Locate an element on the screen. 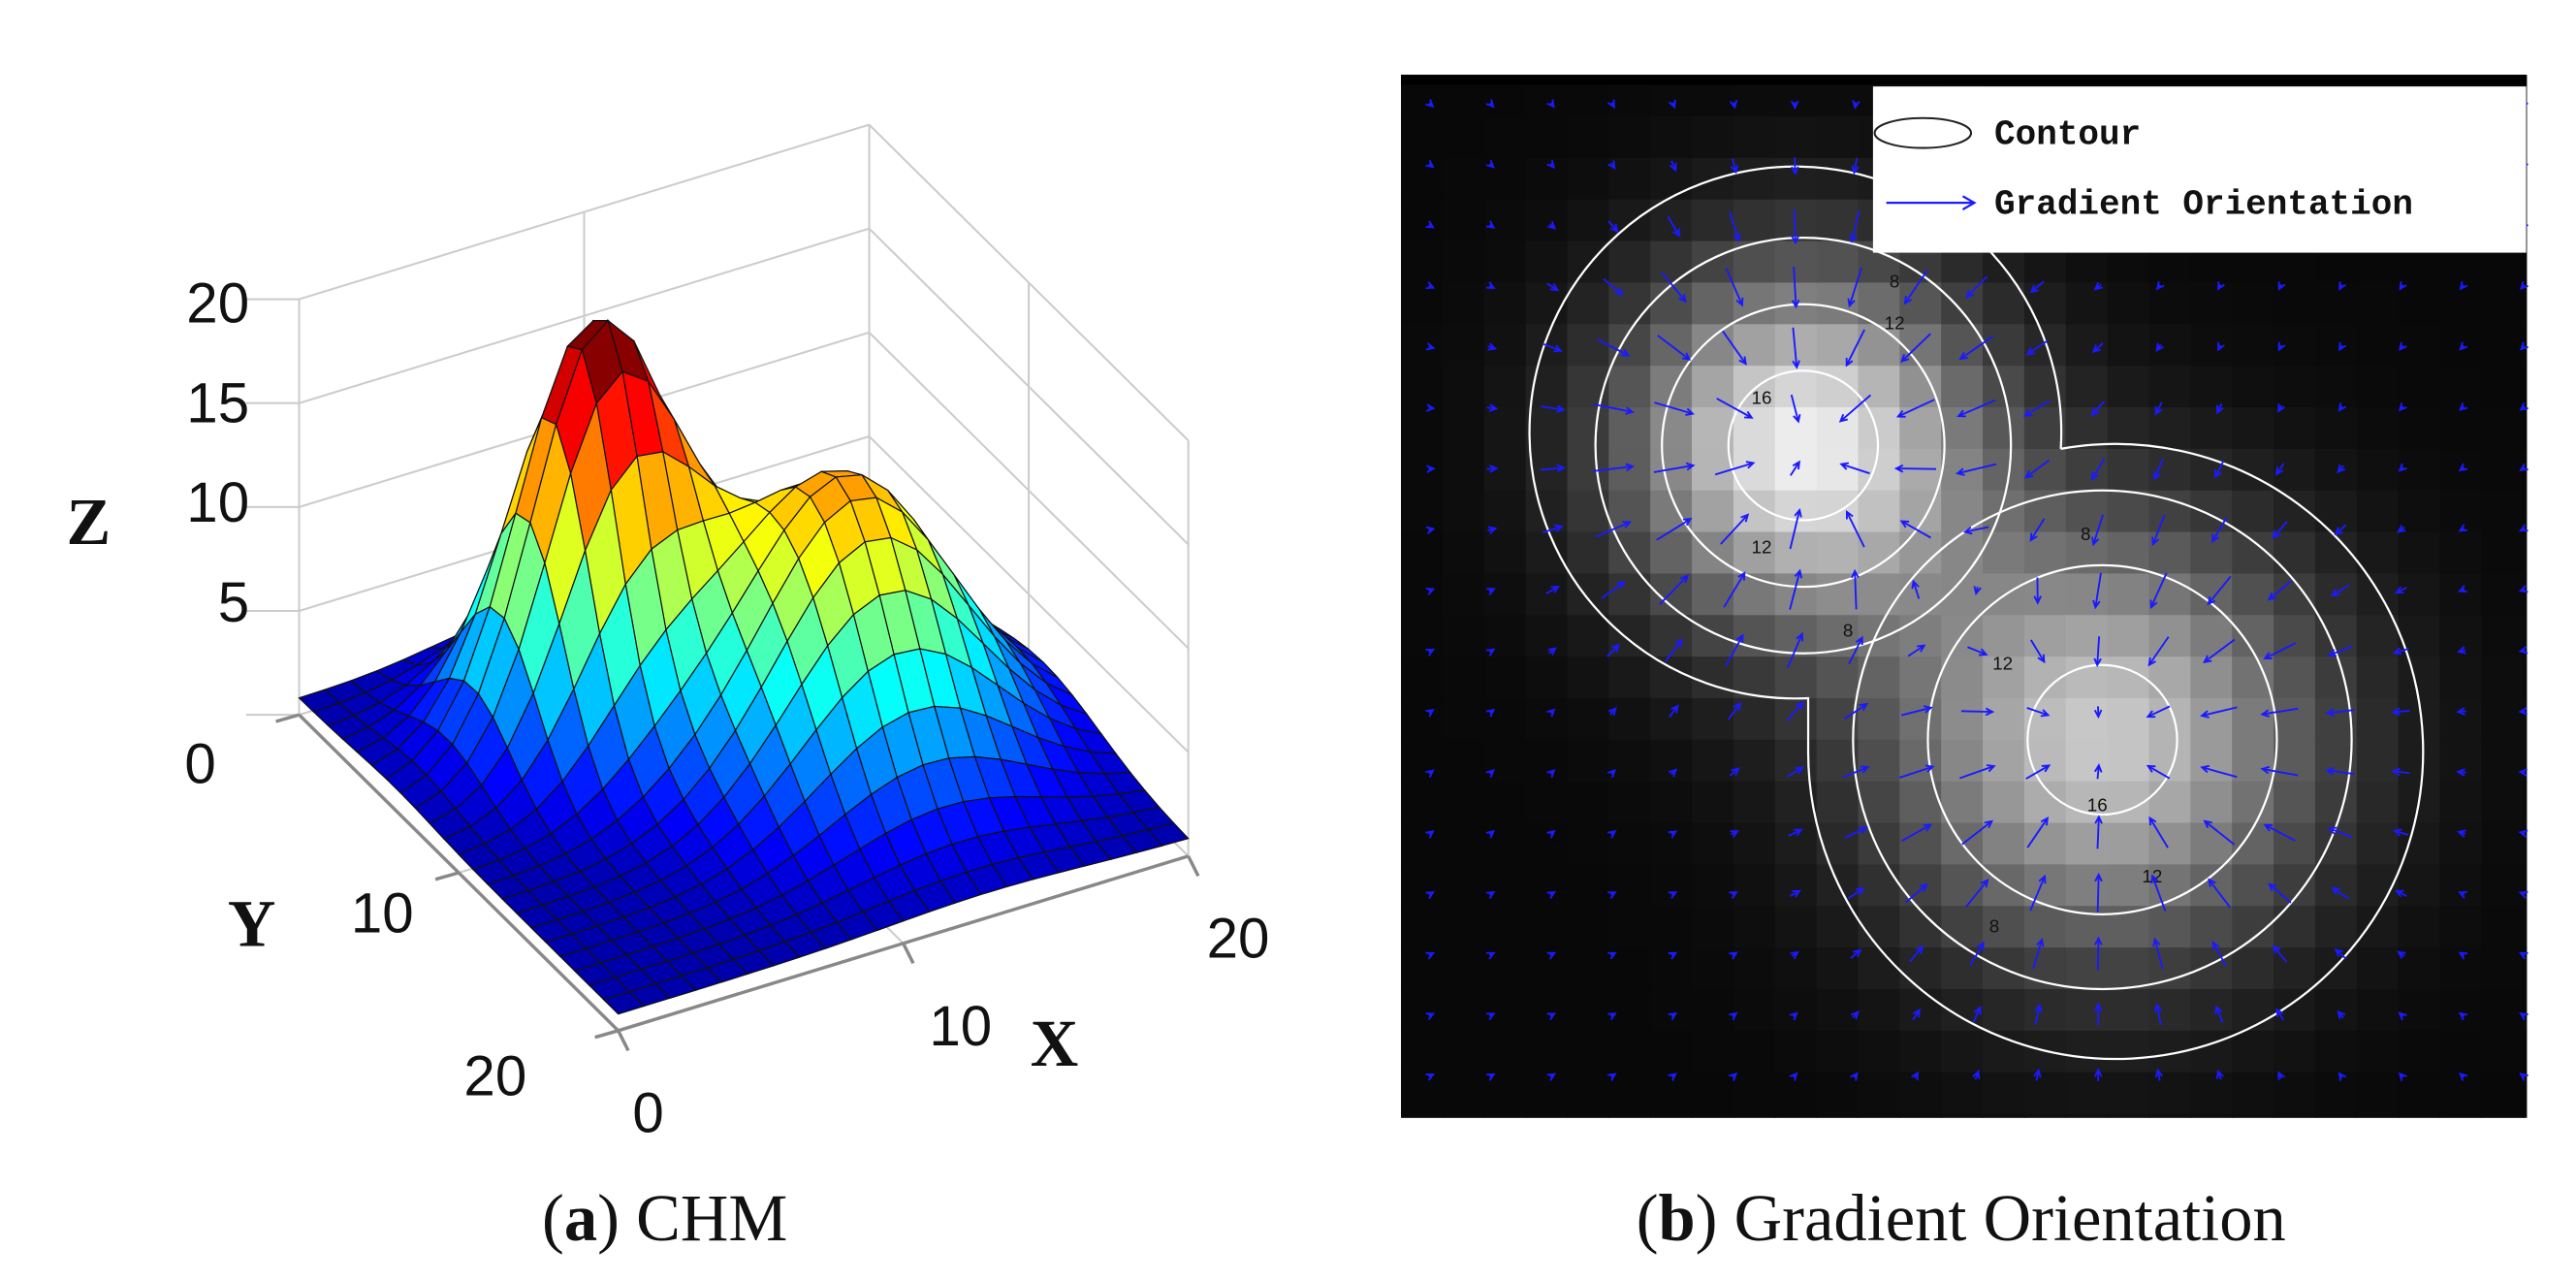  caption-text: ) CHM is located at coordinates (692, 1218).